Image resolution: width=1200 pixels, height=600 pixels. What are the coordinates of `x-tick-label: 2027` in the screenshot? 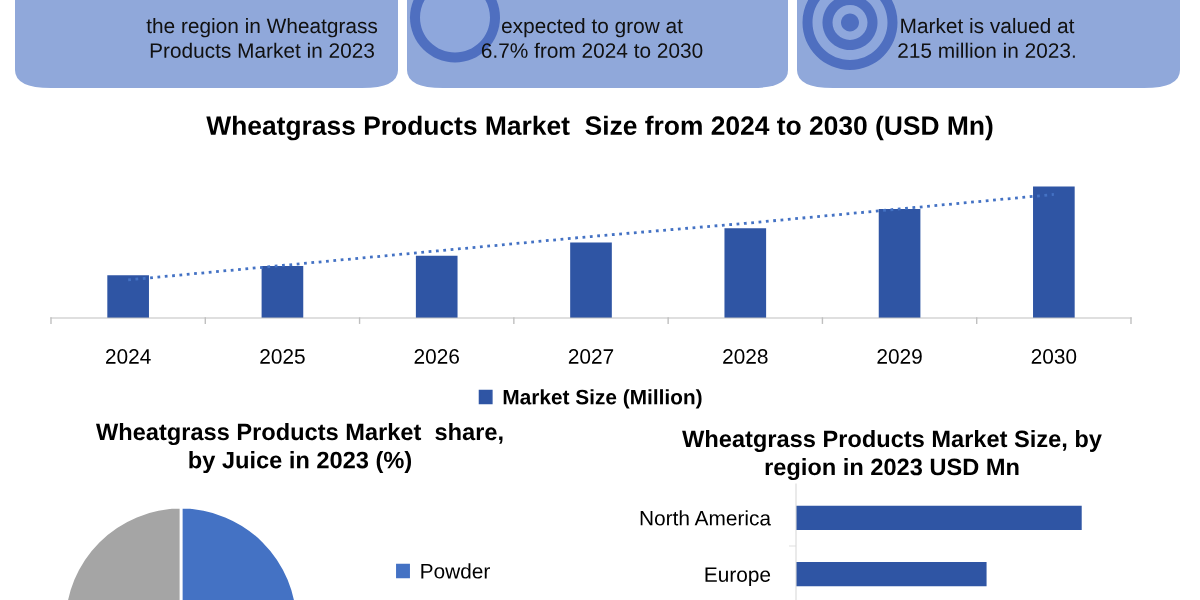 It's located at (591, 356).